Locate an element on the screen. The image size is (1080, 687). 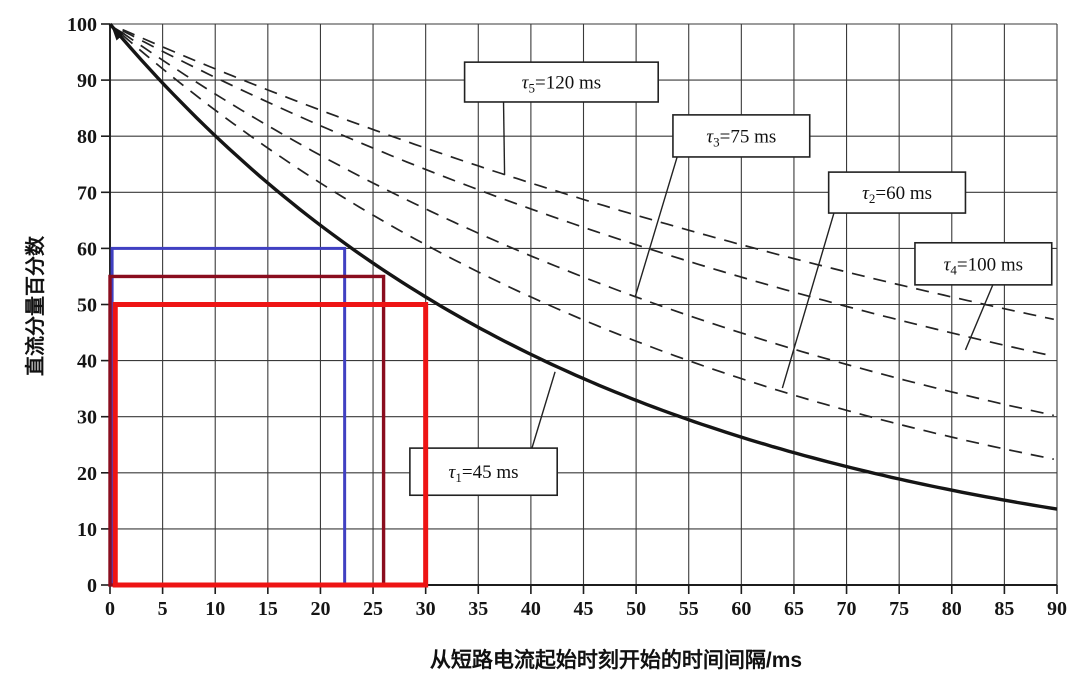
x-tick-label: 90 is located at coordinates (1057, 609).